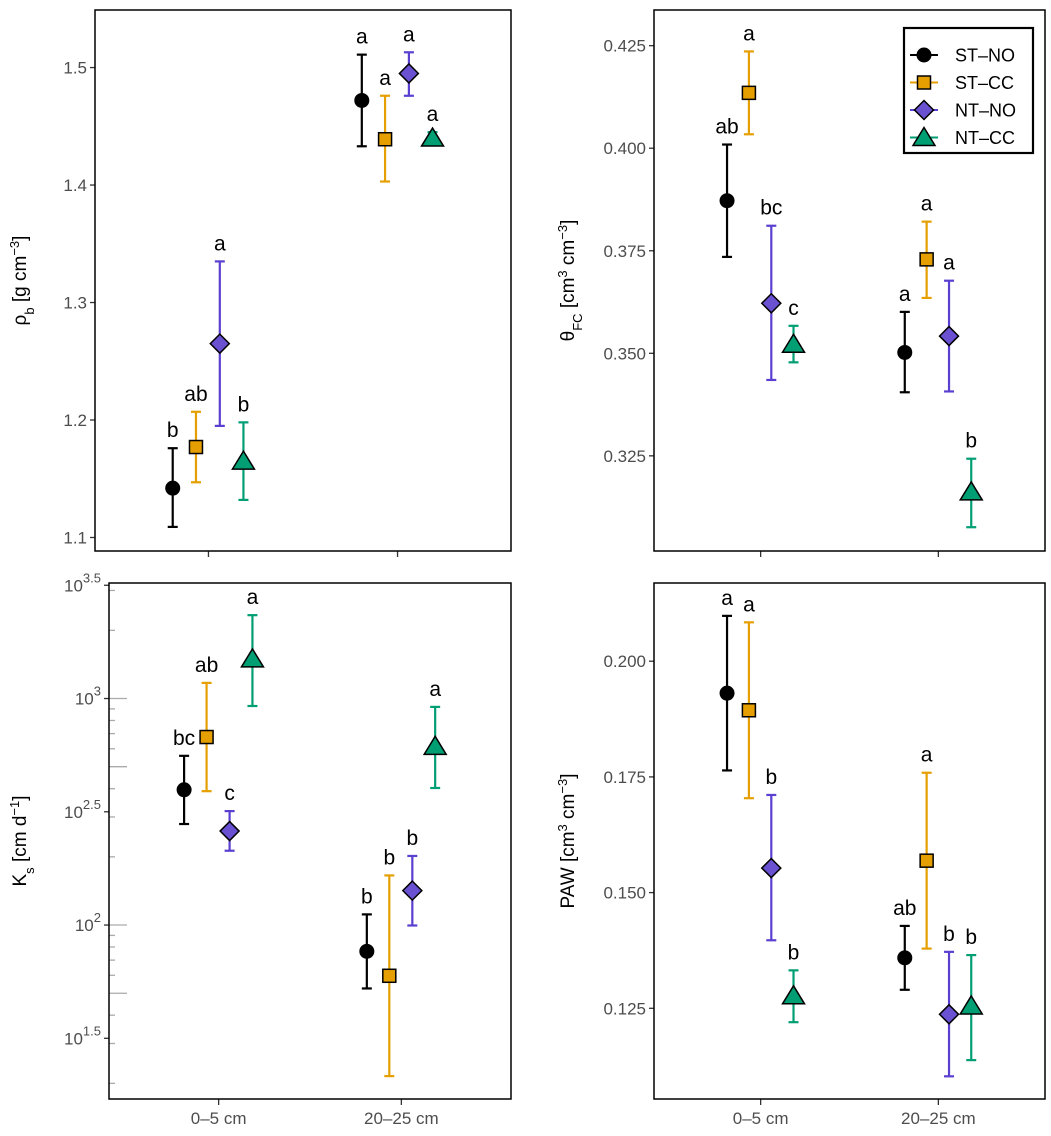  I want to click on series-nt-cc: aa, so click(344, 688).